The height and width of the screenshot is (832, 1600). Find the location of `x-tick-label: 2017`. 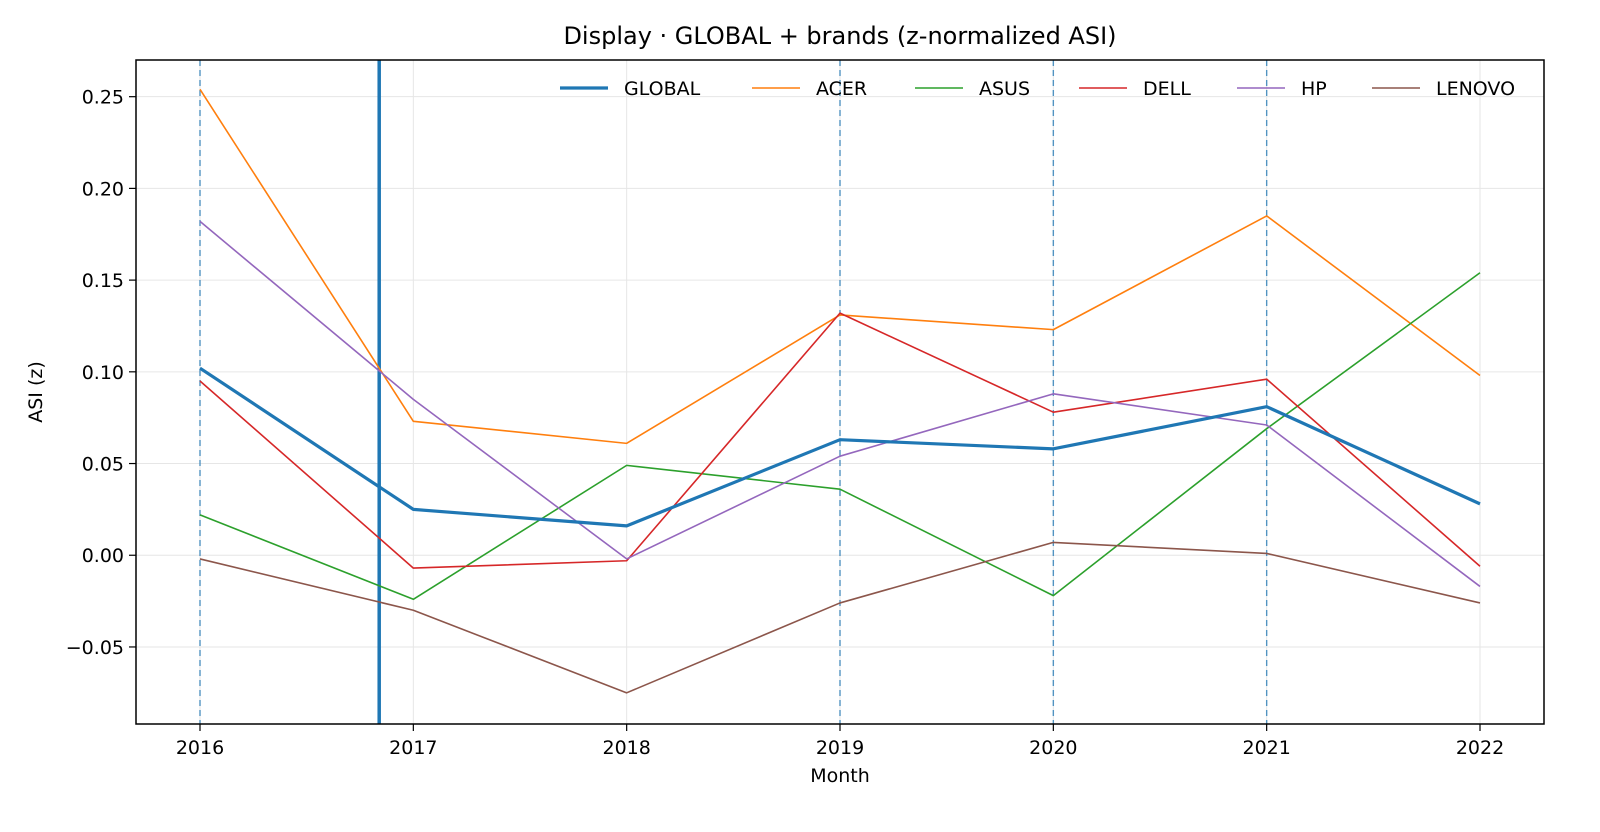

x-tick-label: 2017 is located at coordinates (413, 748).